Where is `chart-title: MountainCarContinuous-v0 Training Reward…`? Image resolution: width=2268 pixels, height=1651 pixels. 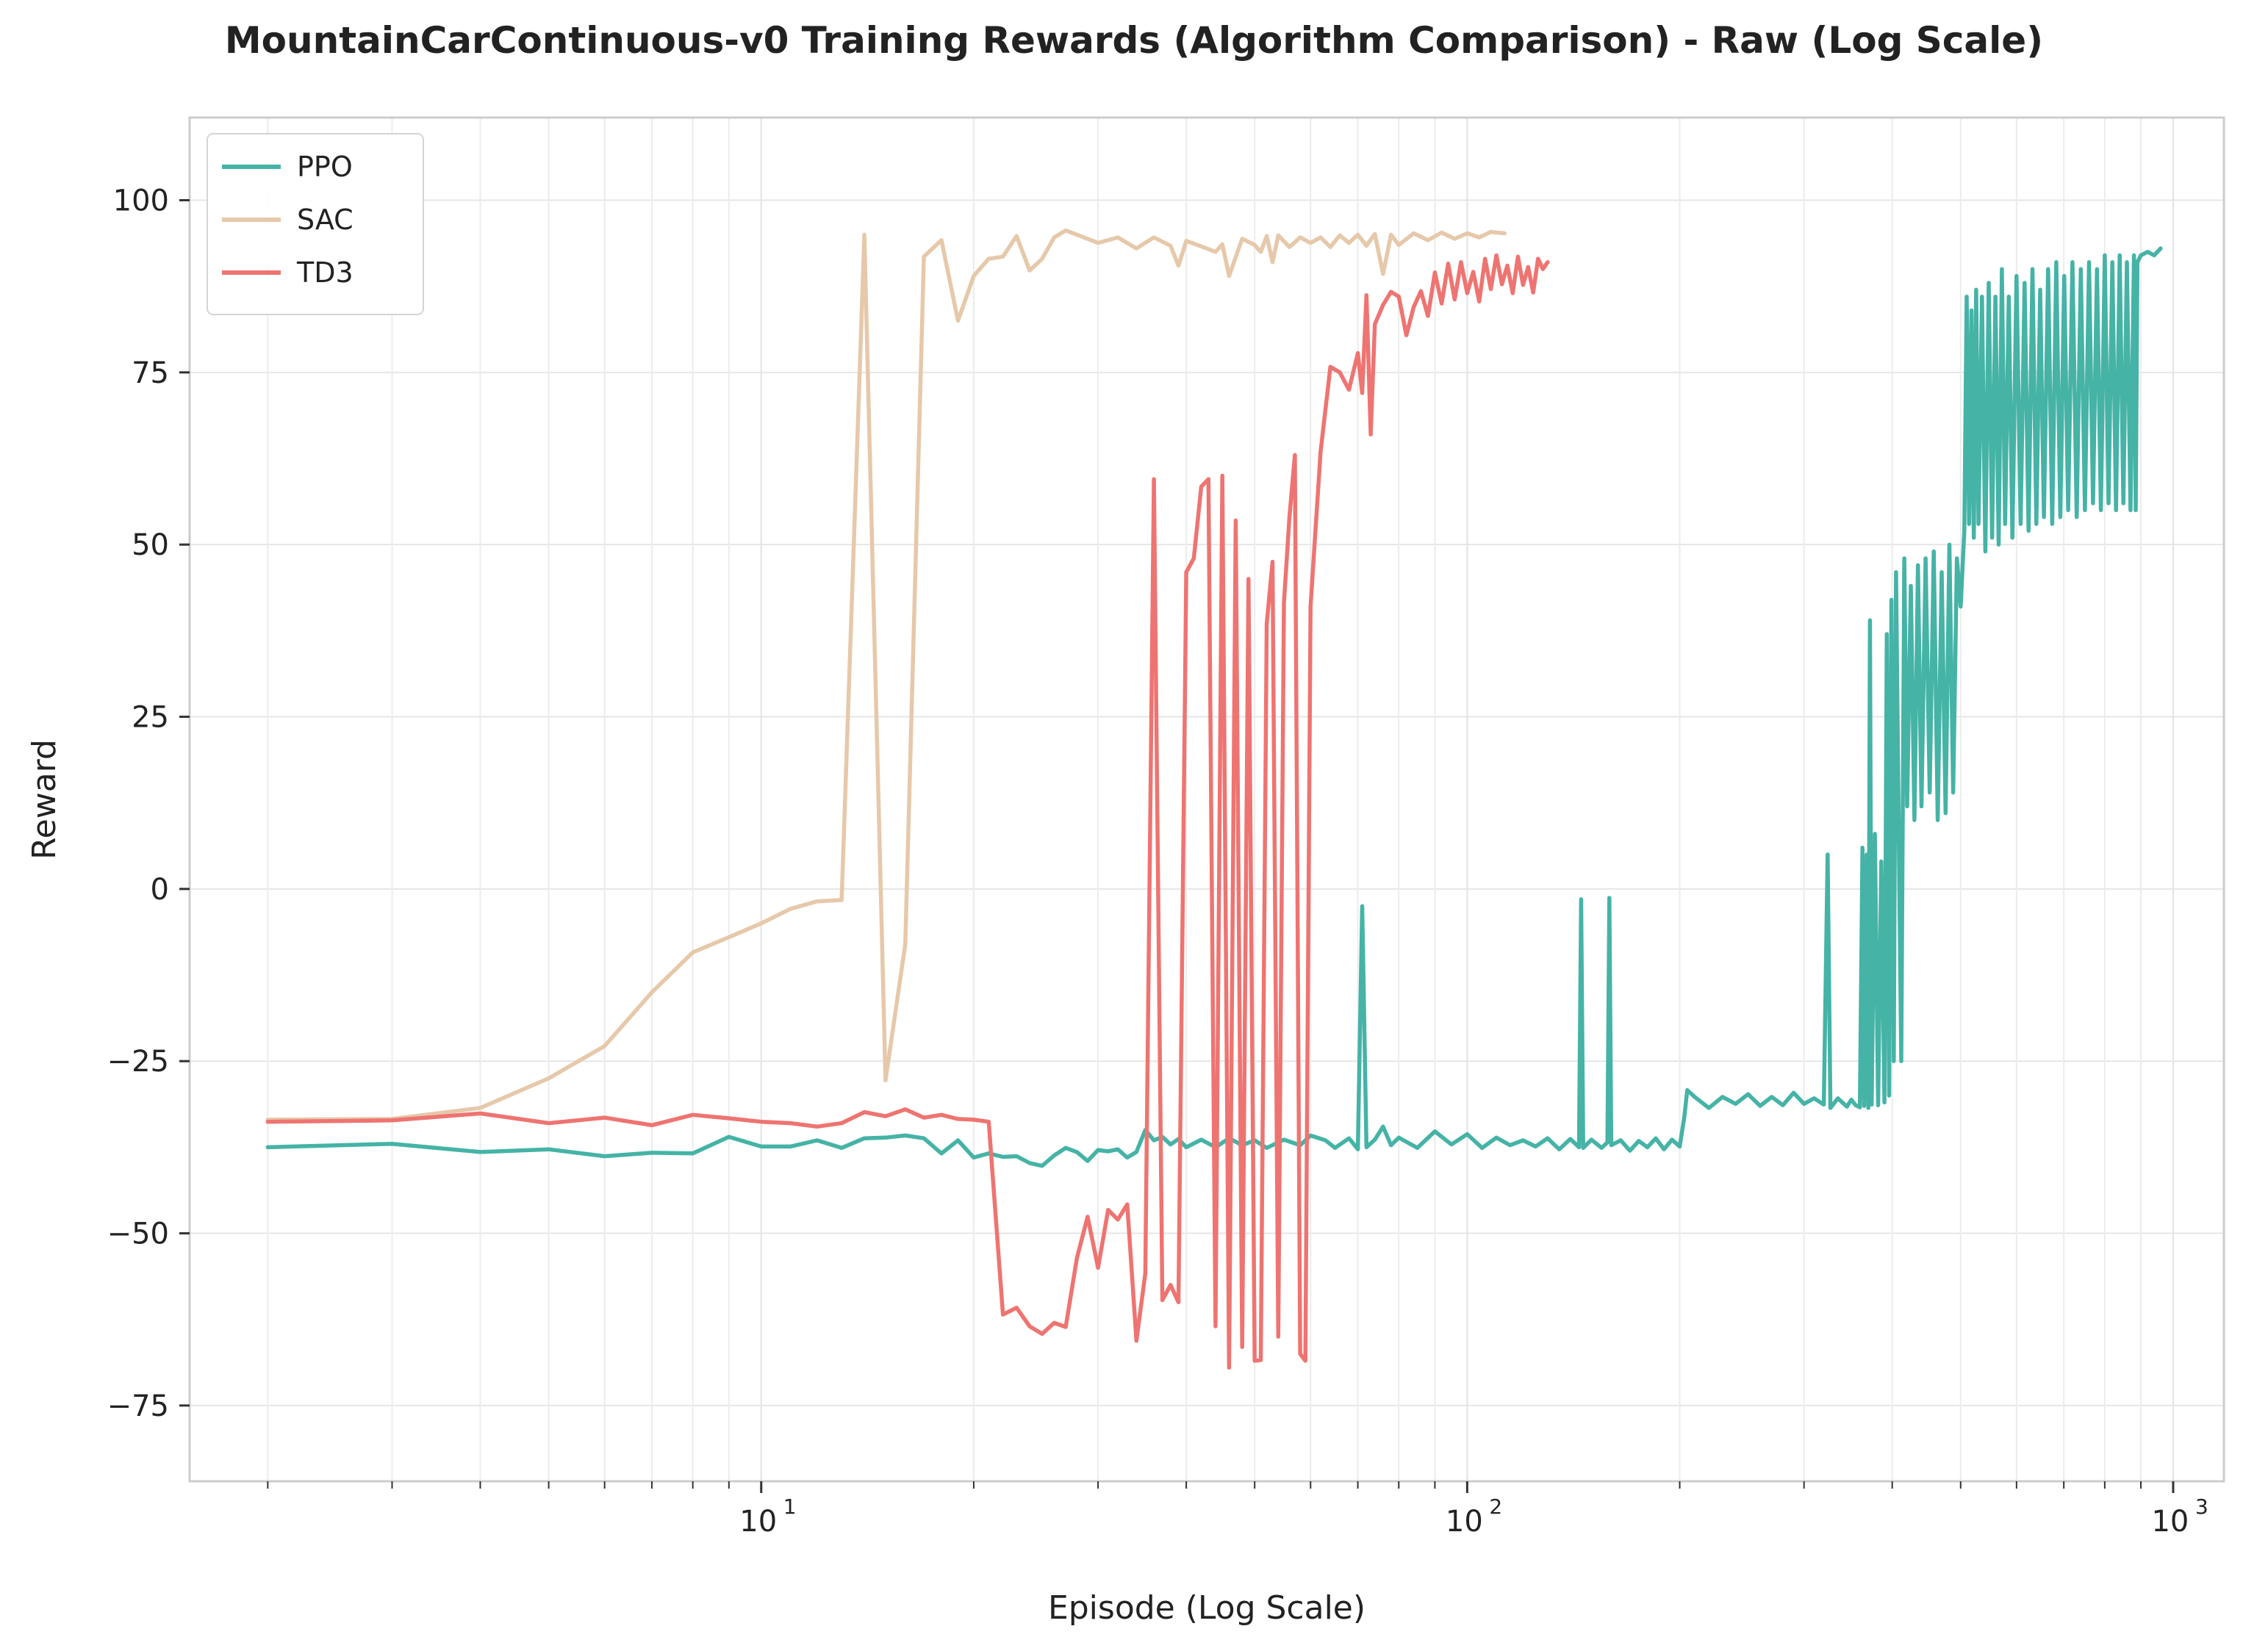
chart-title: MountainCarContinuous-v0 Training Reward… is located at coordinates (1134, 40).